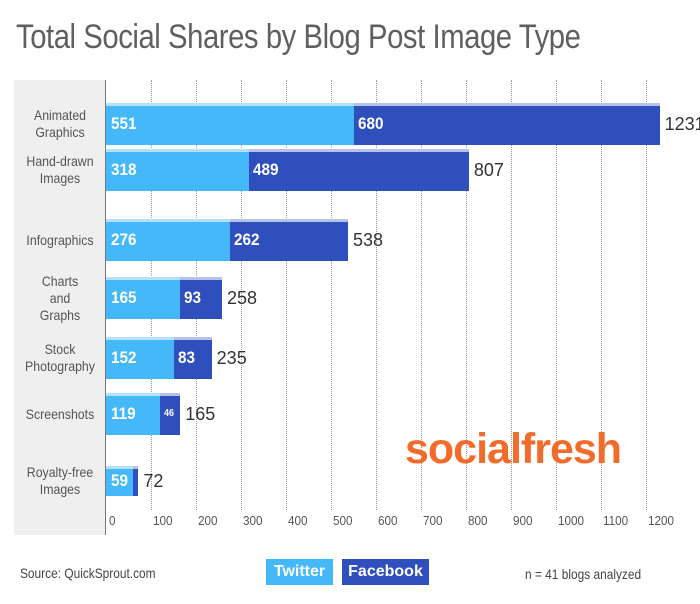 The height and width of the screenshot is (604, 700). What do you see at coordinates (112, 520) in the screenshot?
I see `x-tick-label: 0` at bounding box center [112, 520].